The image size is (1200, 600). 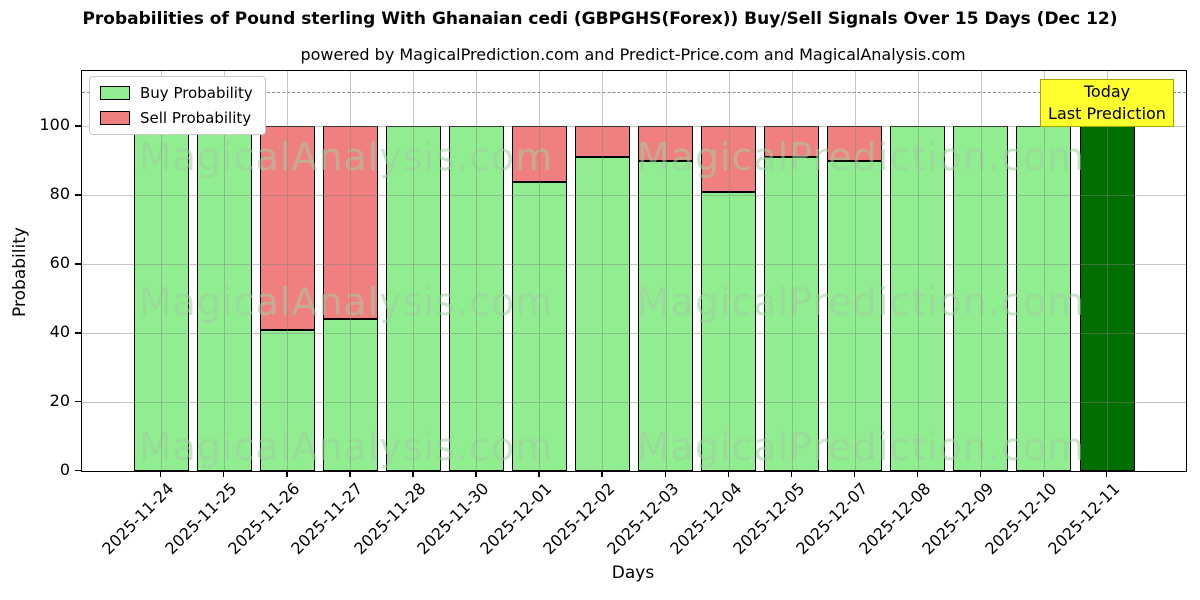 I want to click on dashed-reference-line, so click(x=634, y=93).